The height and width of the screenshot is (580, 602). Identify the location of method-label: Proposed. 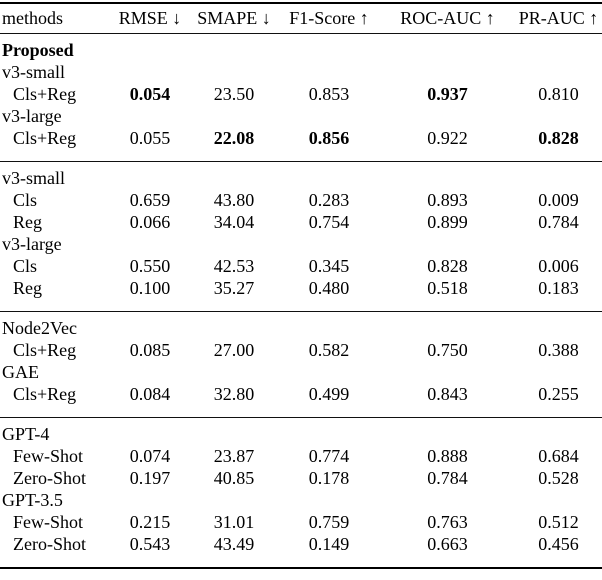
(38, 50).